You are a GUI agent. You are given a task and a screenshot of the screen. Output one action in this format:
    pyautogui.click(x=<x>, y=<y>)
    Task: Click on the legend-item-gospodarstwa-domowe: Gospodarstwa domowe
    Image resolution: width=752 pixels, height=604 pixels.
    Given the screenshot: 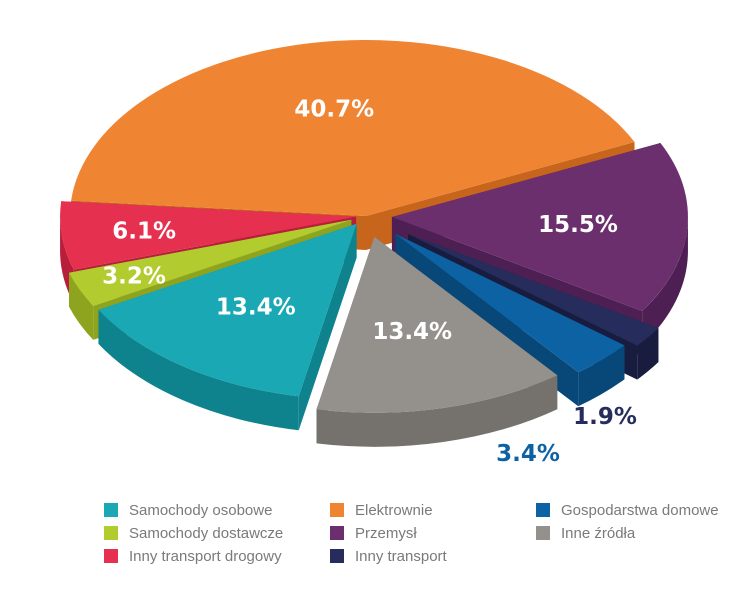 What is the action you would take?
    pyautogui.click(x=627, y=510)
    